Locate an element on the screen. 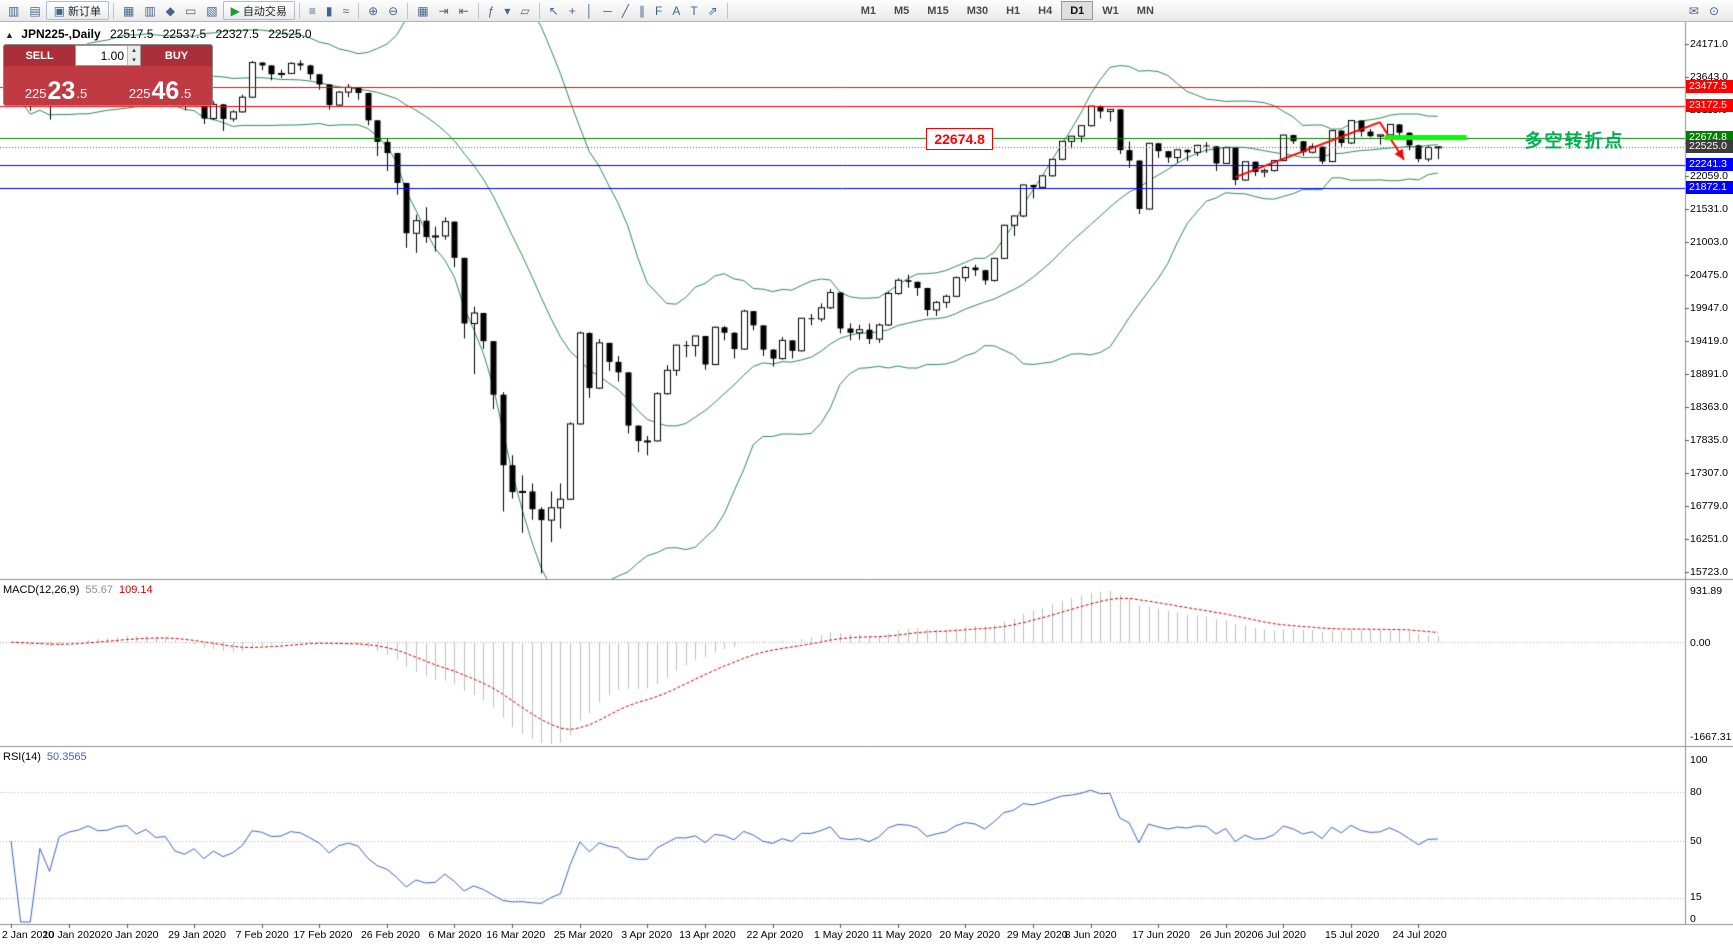 This screenshot has height=946, width=1733. buy-price: 225 46.5 is located at coordinates (160, 85).